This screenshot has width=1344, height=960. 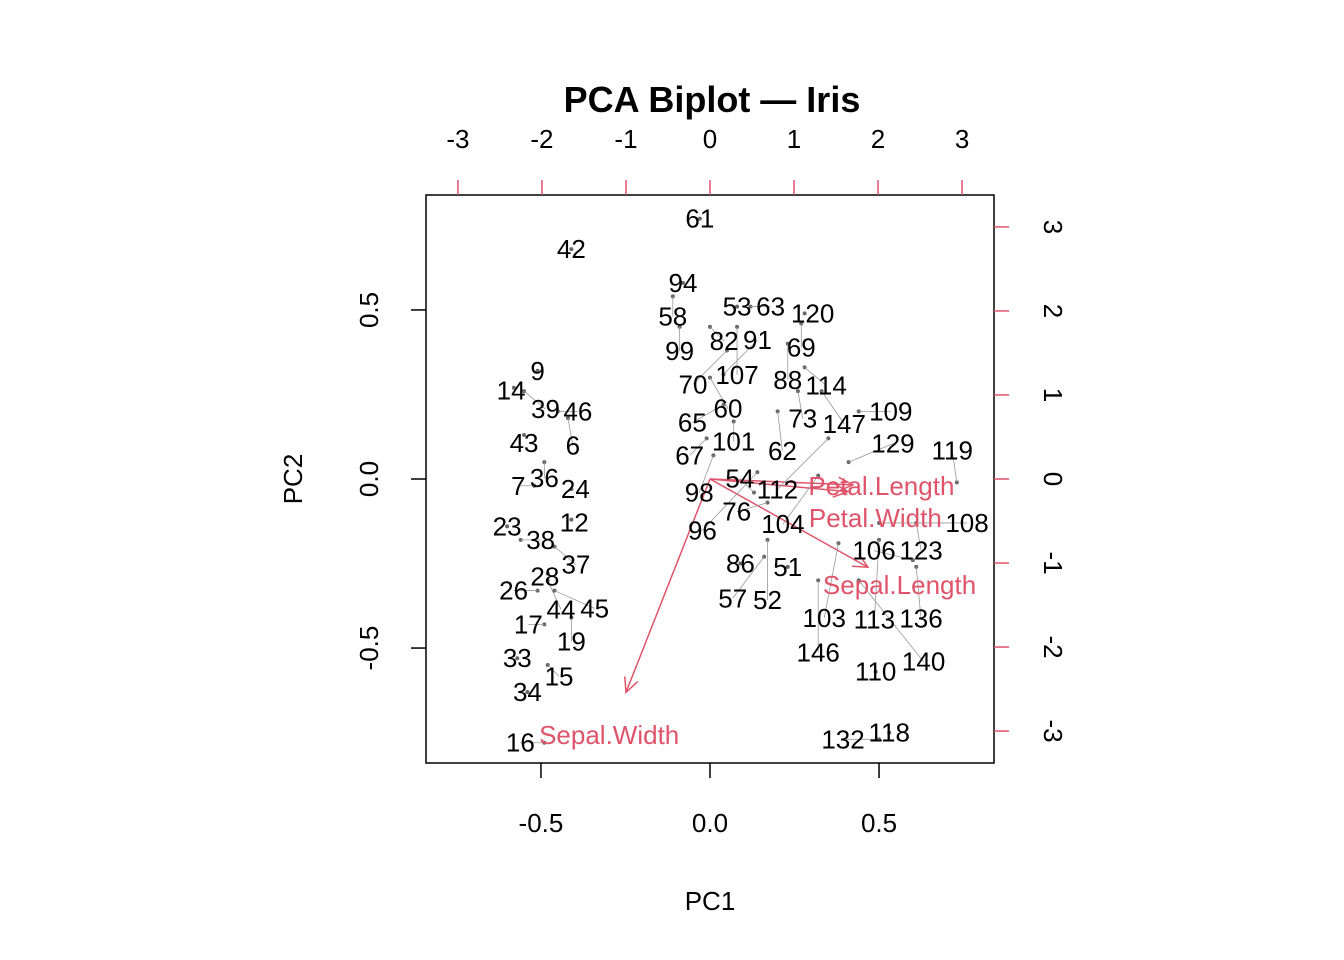 I want to click on point-label: 114, so click(x=825, y=385).